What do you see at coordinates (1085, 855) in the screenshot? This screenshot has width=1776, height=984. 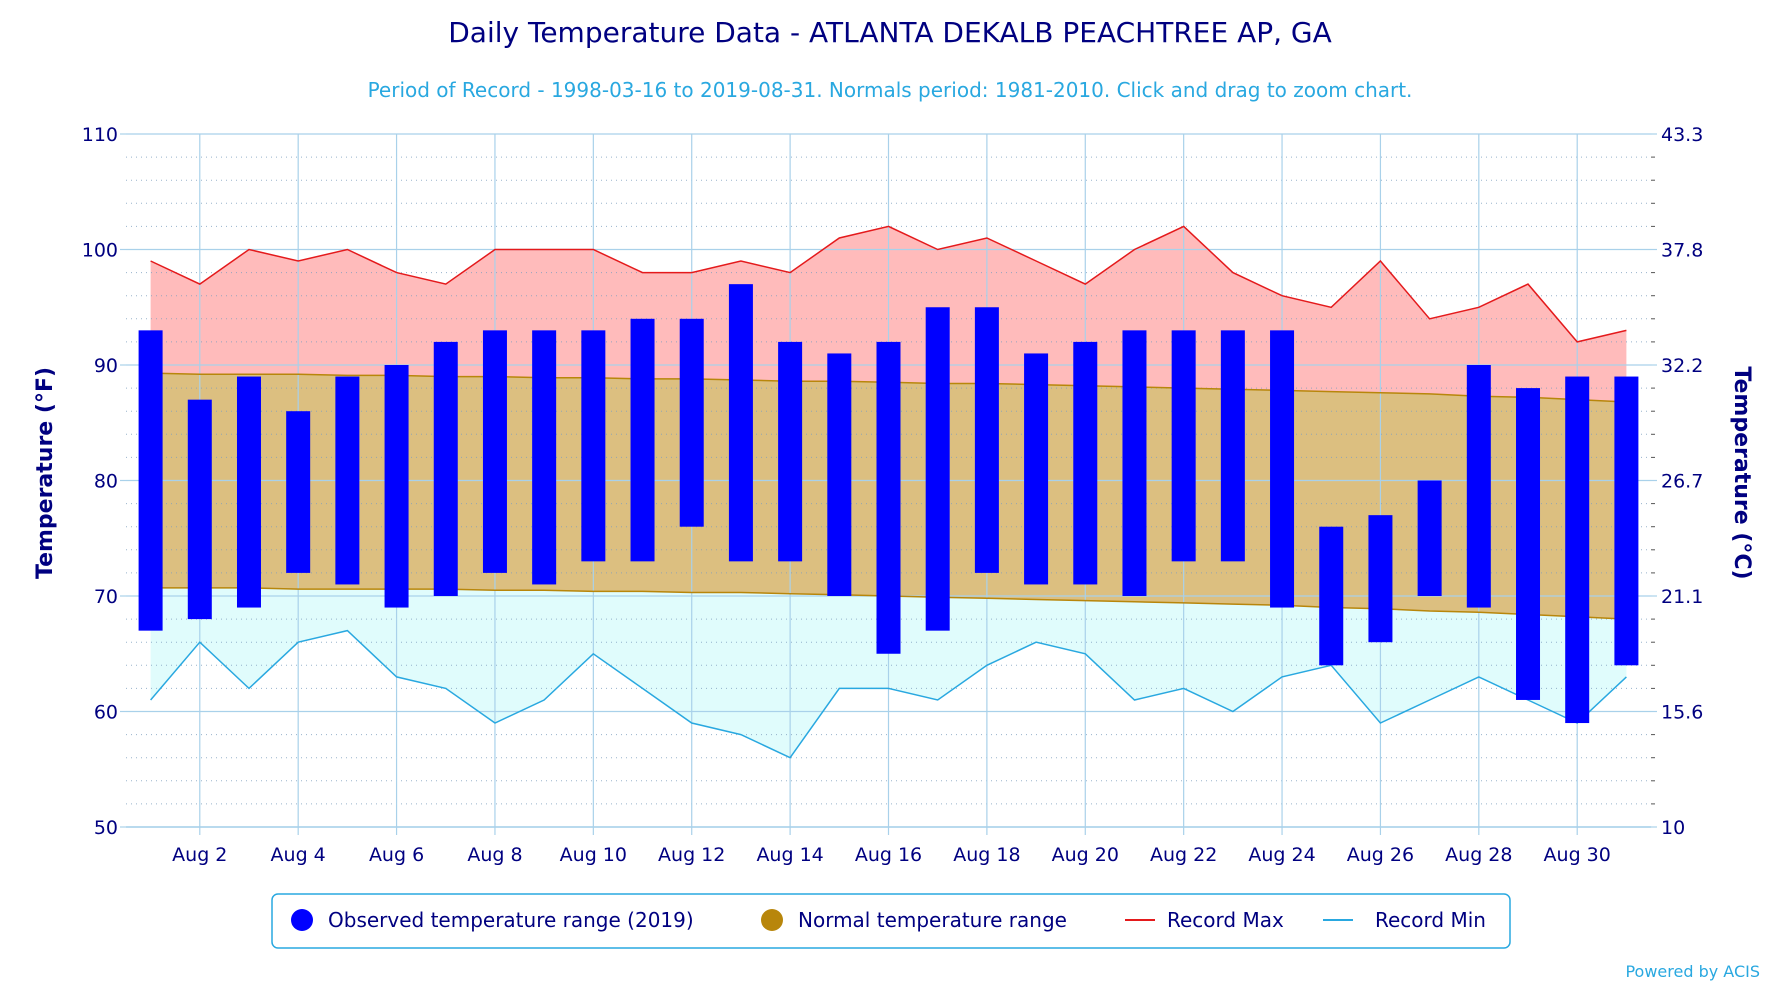 I see `x-tick-label: Aug 20` at bounding box center [1085, 855].